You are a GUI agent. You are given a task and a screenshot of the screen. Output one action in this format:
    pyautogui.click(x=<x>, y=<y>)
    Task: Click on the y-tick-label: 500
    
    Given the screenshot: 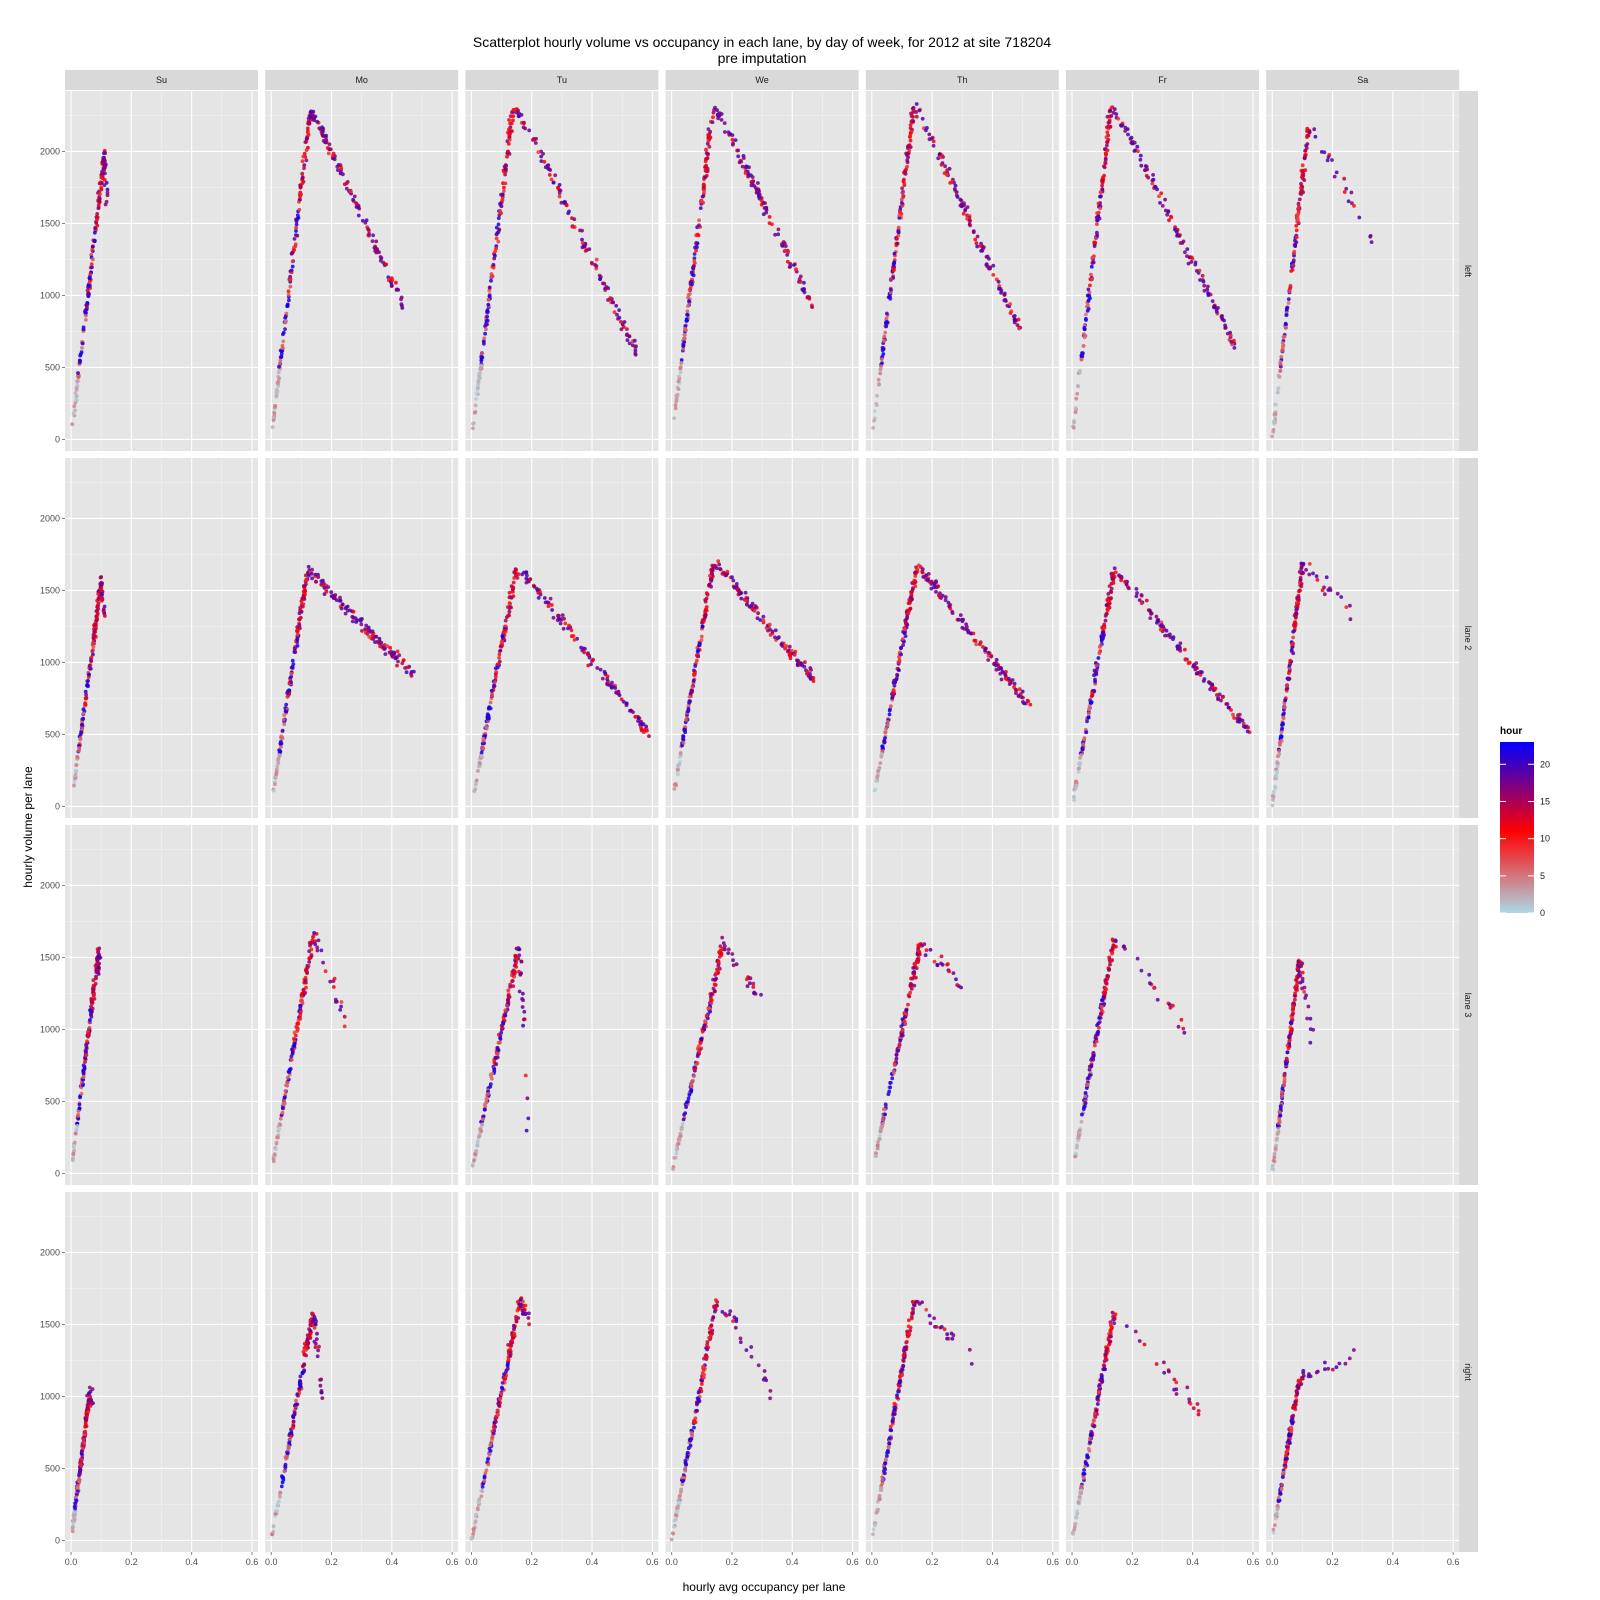 What is the action you would take?
    pyautogui.click(x=52, y=734)
    